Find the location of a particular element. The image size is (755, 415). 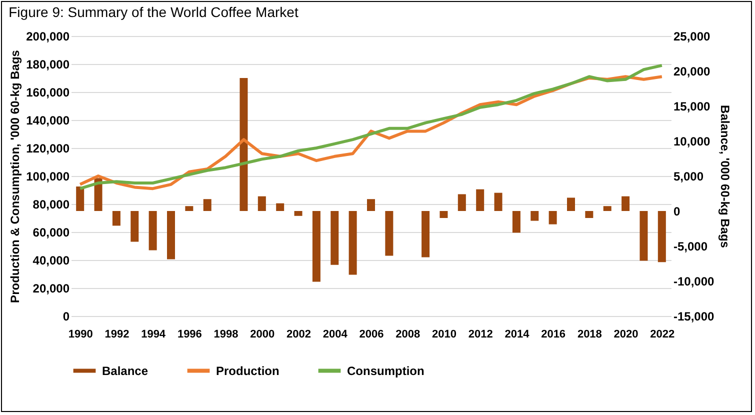

y-tick-label: 100,000 is located at coordinates (48, 177).